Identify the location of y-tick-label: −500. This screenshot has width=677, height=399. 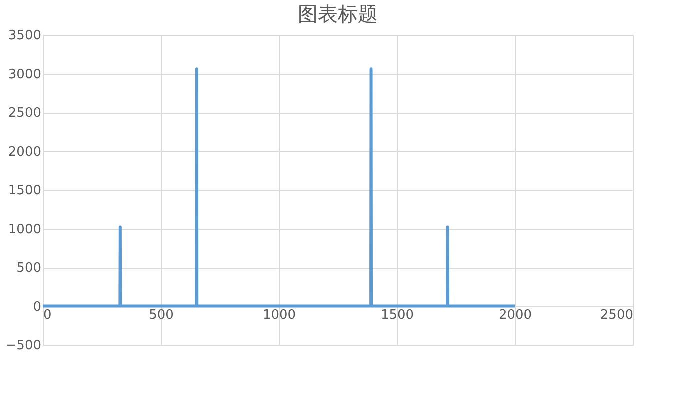
(24, 346).